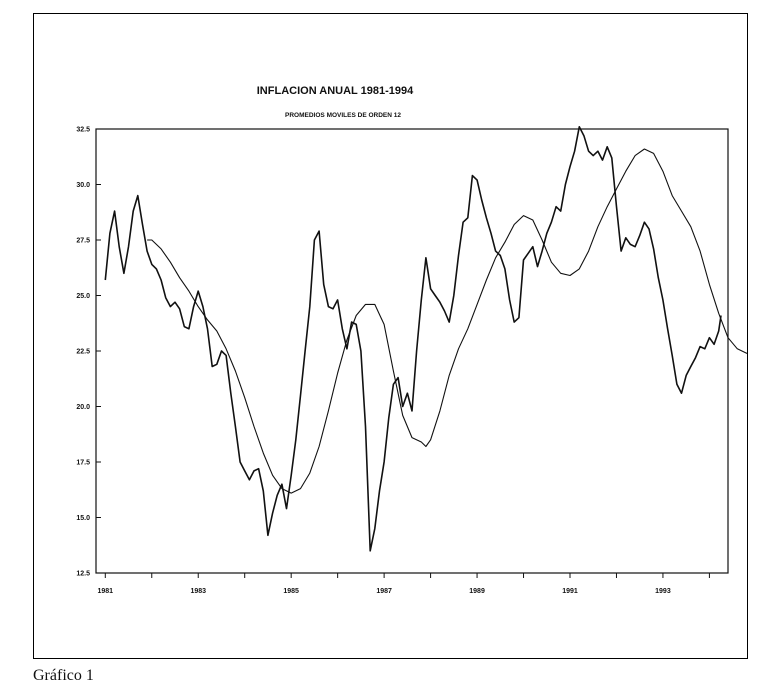 The image size is (776, 688). I want to click on x-tick-label: 1985, so click(291, 591).